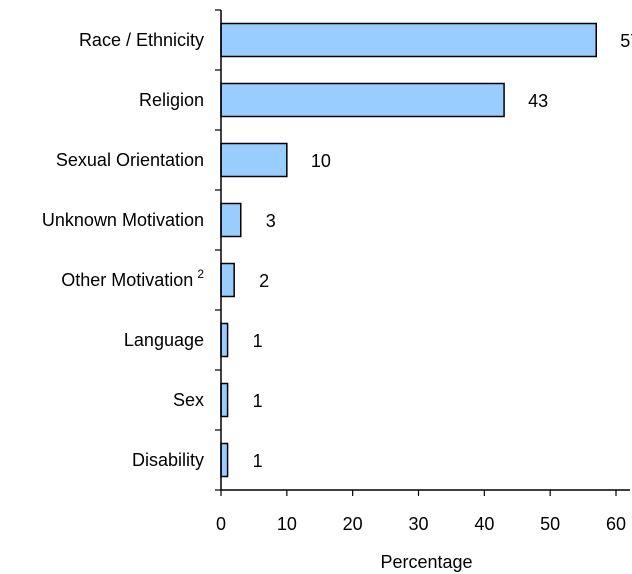  What do you see at coordinates (484, 524) in the screenshot?
I see `x-tick-label: 40` at bounding box center [484, 524].